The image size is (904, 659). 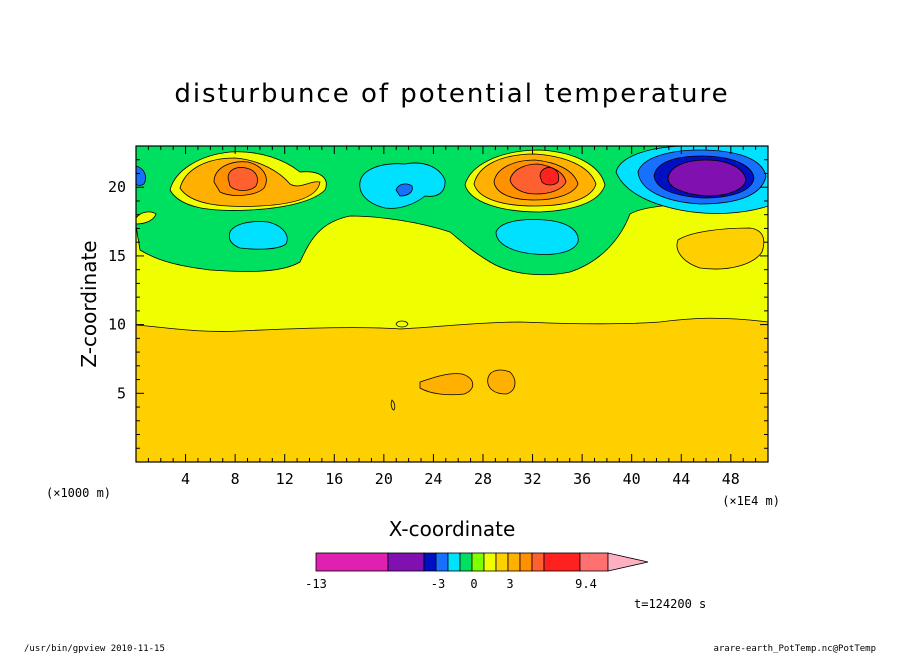 I want to click on x-tick-label: 8, so click(x=235, y=479).